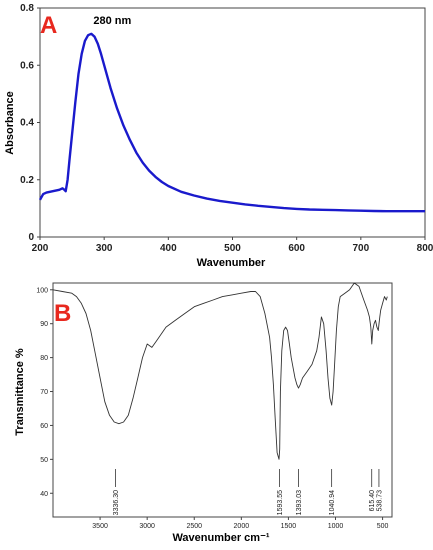  Describe the element at coordinates (48, 25) in the screenshot. I see `panel-a-label: A` at that location.